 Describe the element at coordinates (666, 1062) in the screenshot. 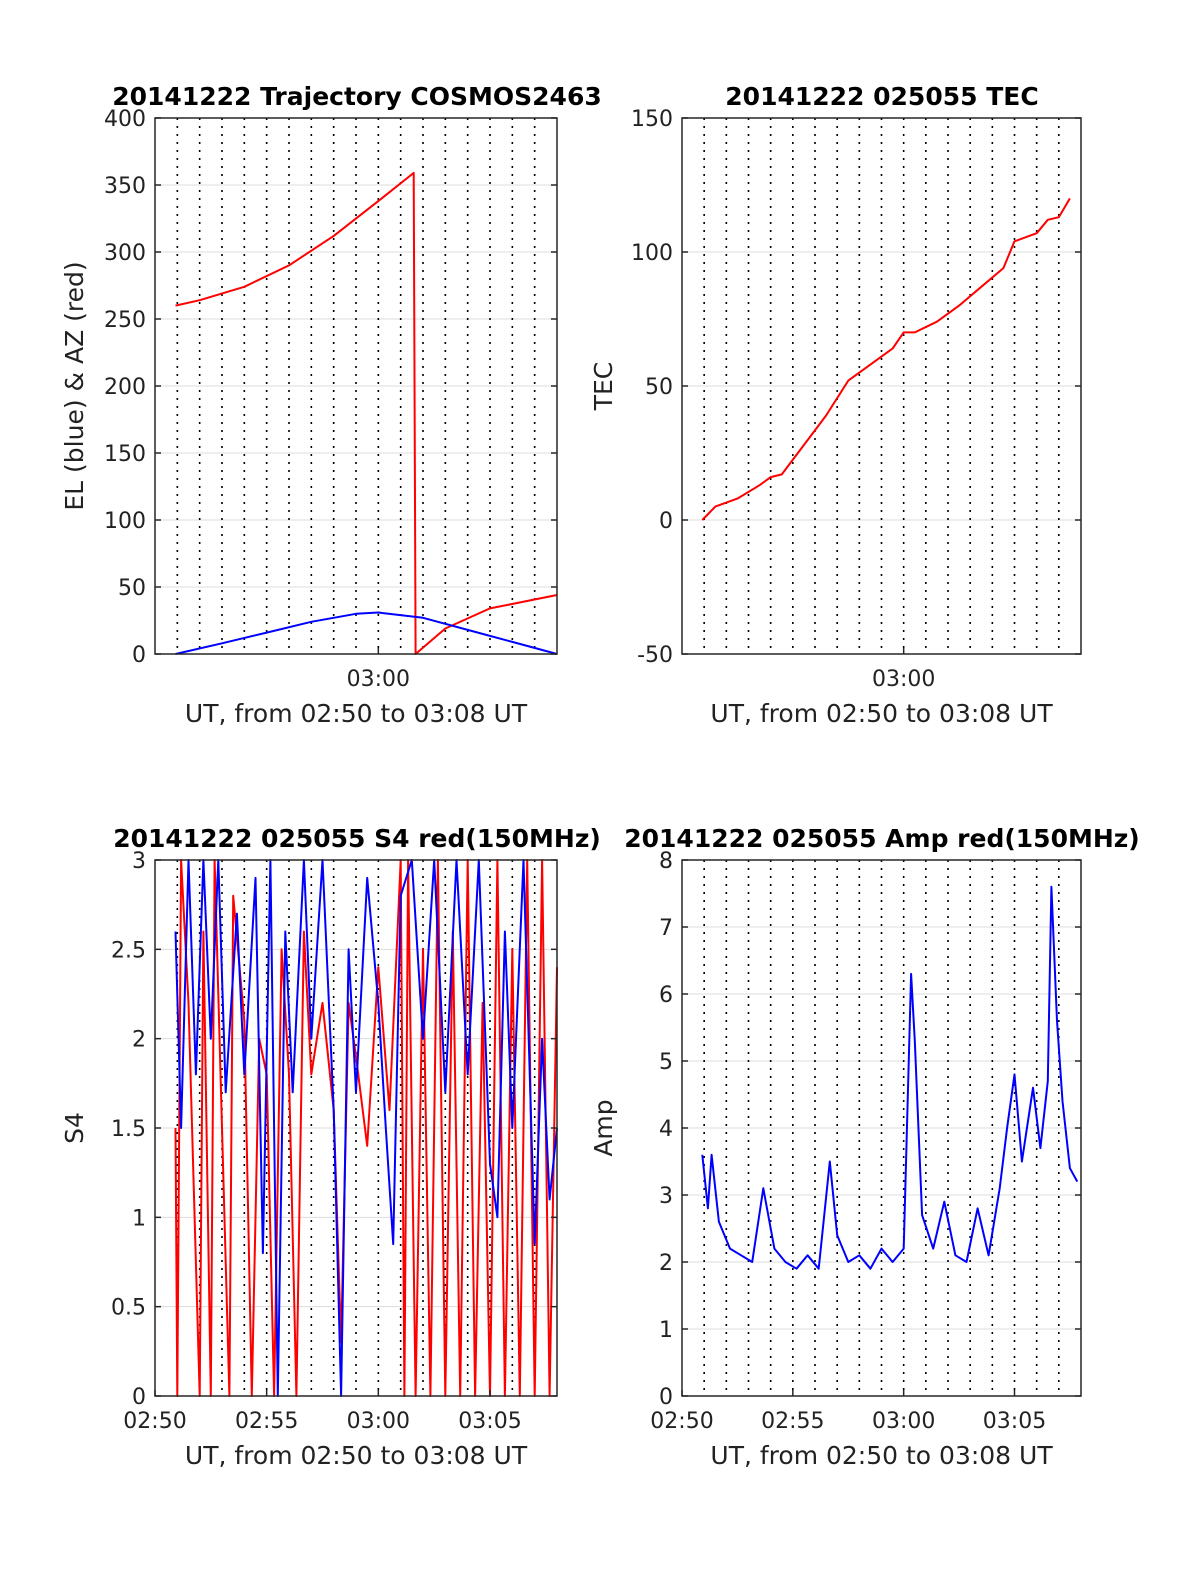

I see `y-tick-label: 5` at that location.